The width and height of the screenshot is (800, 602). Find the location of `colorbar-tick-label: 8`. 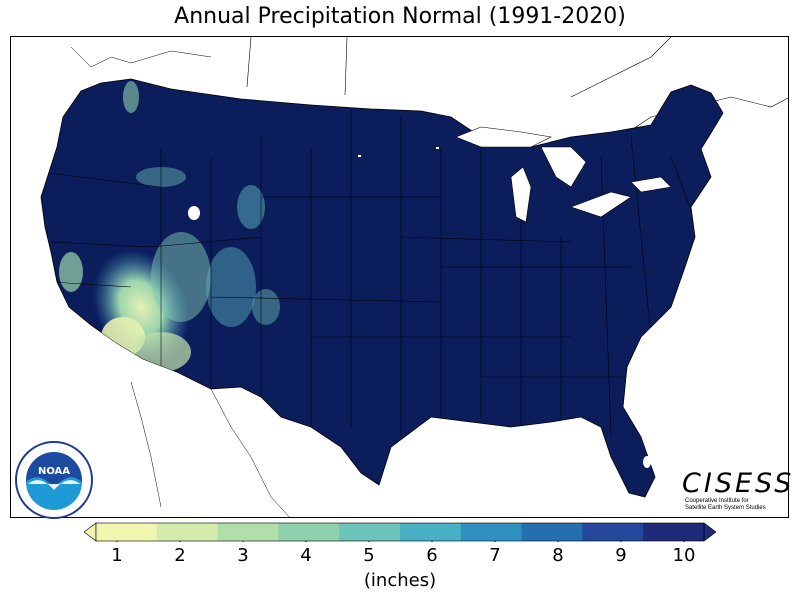

colorbar-tick-label: 8 is located at coordinates (558, 555).